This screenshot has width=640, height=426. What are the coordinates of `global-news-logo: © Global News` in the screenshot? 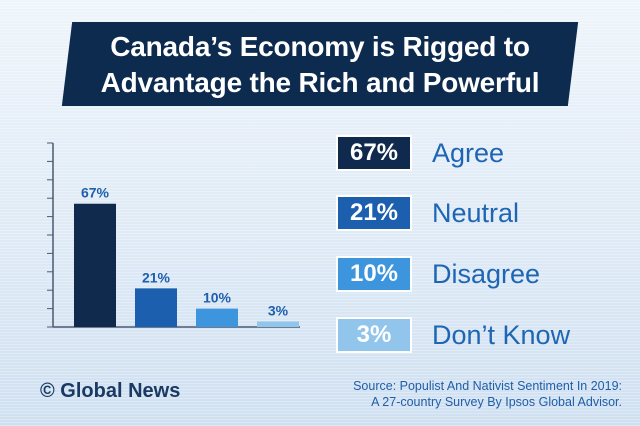 It's located at (110, 391).